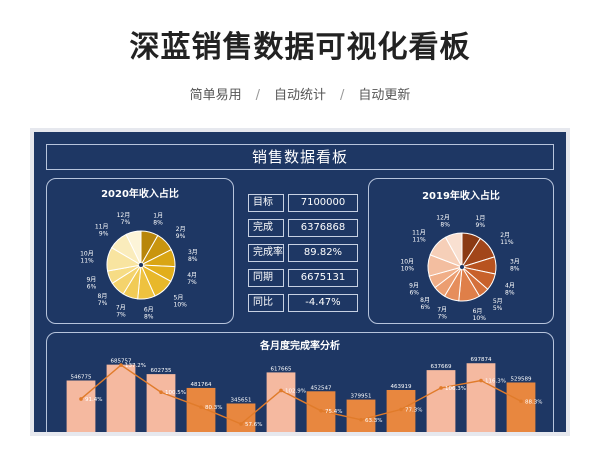 This screenshot has width=600, height=460. Describe the element at coordinates (323, 303) in the screenshot. I see `kpi-value: -4.47%` at that location.